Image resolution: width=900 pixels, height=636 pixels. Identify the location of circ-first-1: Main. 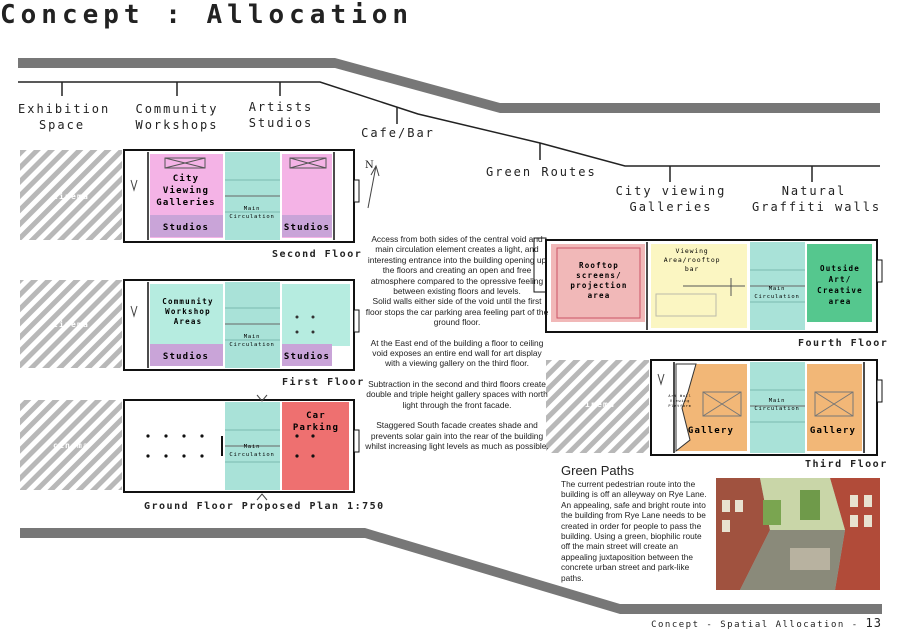
(252, 337).